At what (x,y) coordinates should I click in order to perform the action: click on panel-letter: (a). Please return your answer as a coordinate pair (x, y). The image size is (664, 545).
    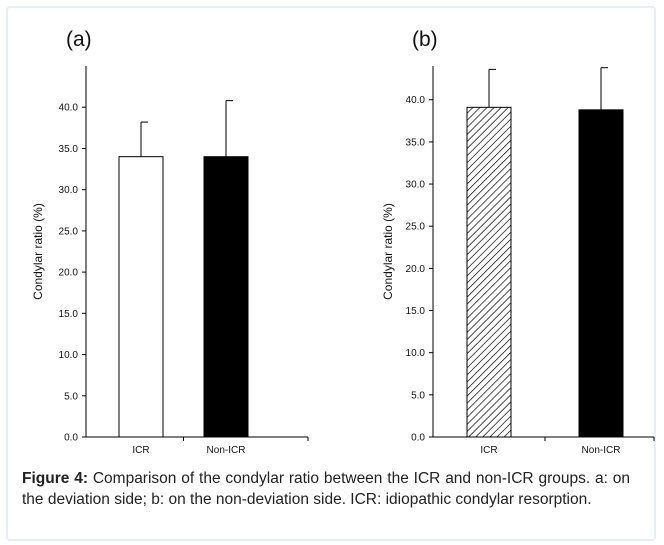
    Looking at the image, I should click on (79, 39).